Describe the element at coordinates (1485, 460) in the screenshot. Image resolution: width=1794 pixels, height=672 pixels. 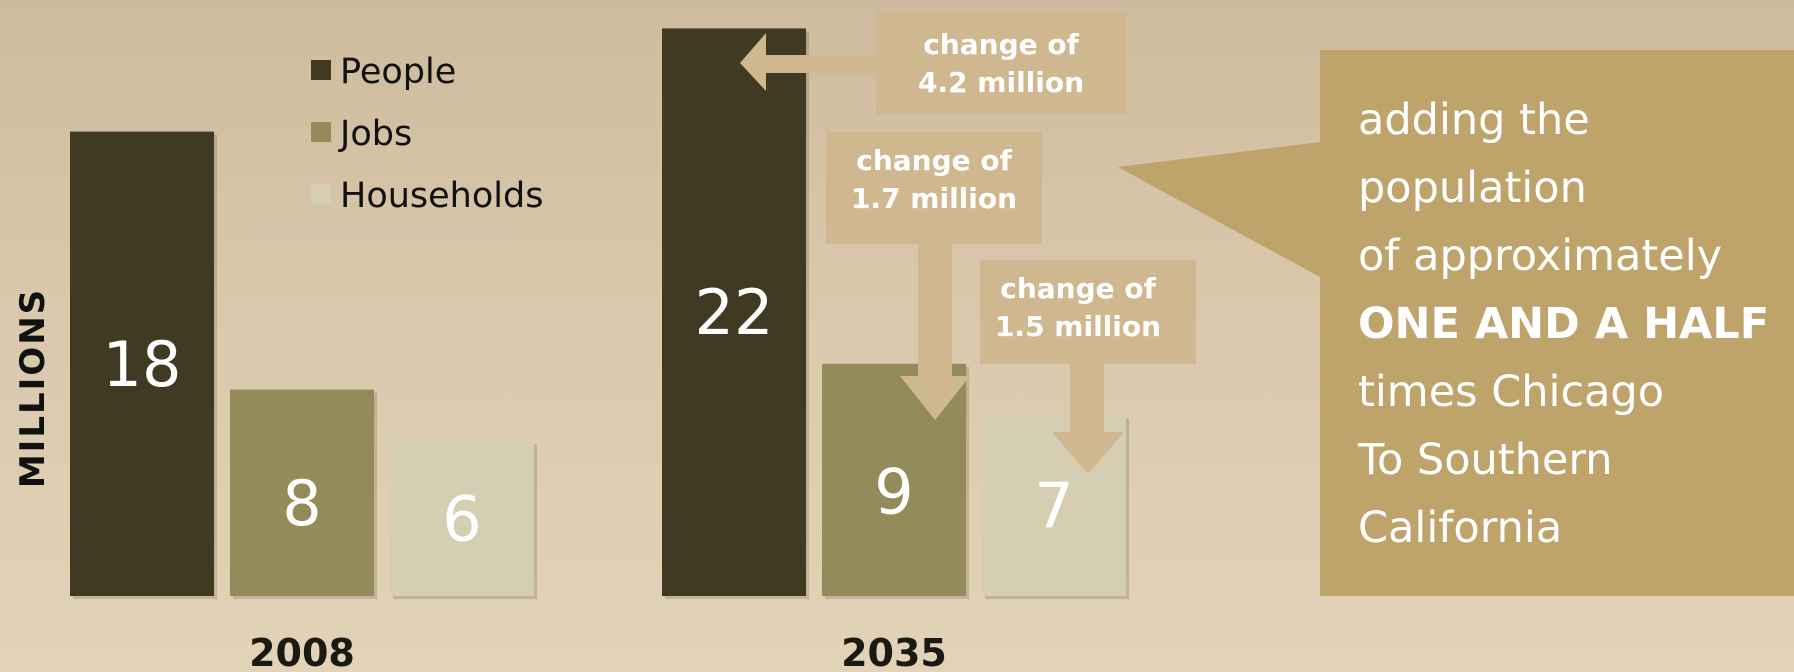
I see `callout-line: To Southern` at that location.